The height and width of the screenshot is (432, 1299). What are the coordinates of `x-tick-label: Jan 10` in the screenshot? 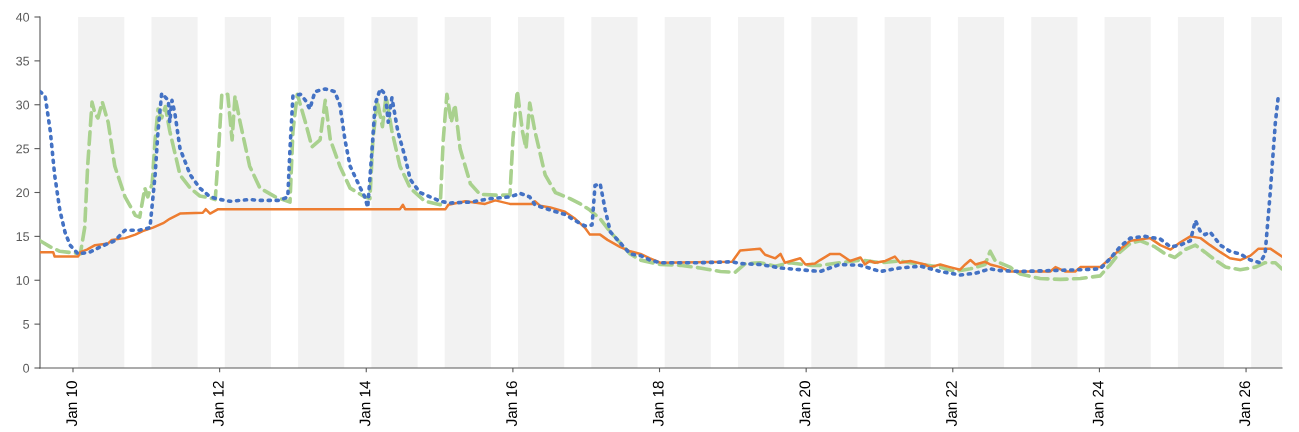 It's located at (72, 404).